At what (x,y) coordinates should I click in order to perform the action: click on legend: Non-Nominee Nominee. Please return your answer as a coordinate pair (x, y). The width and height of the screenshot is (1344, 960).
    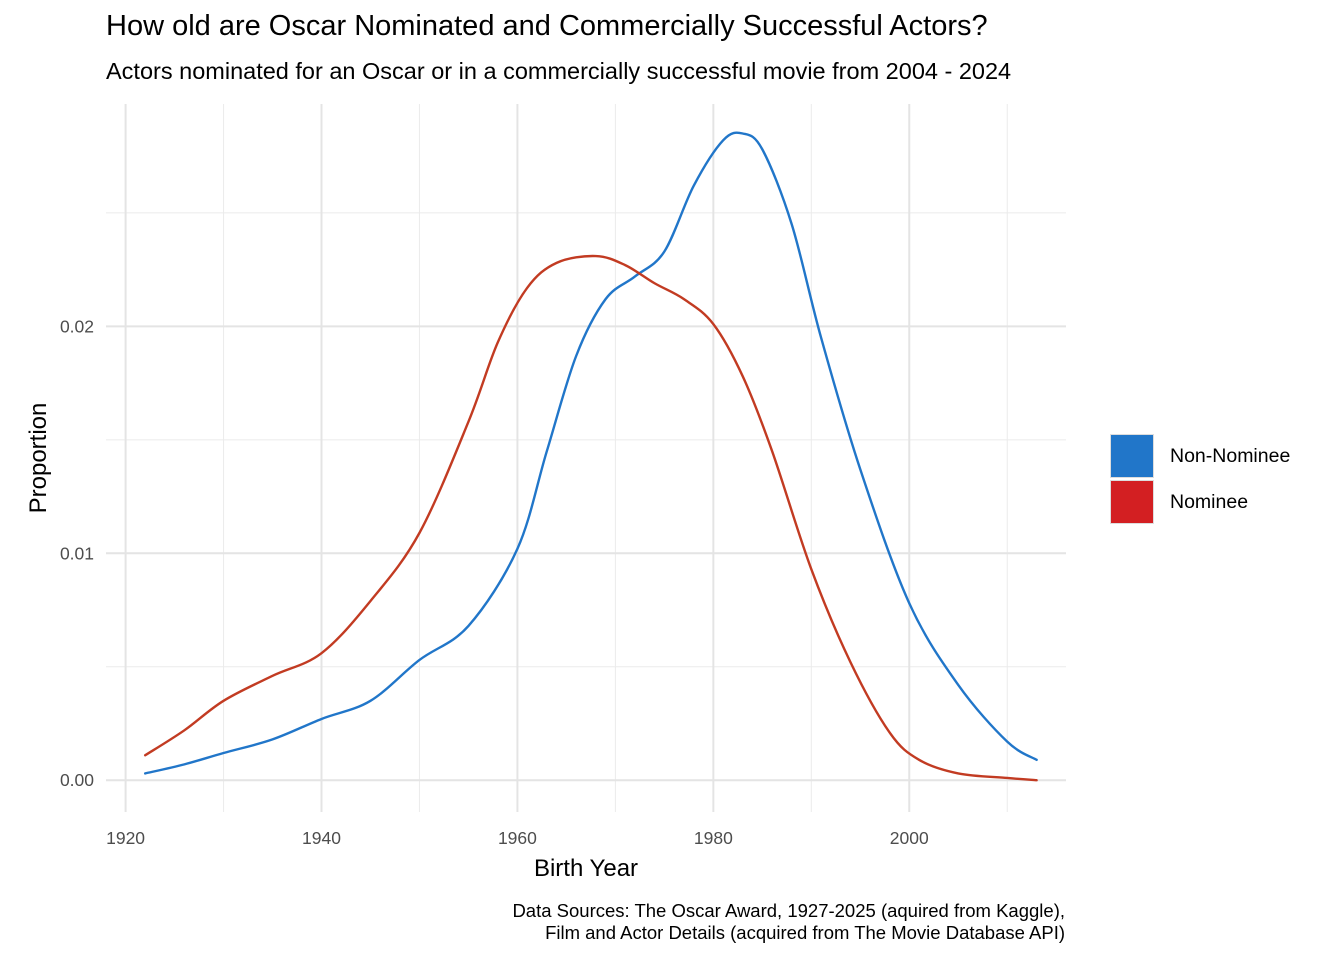
    Looking at the image, I should click on (1200, 479).